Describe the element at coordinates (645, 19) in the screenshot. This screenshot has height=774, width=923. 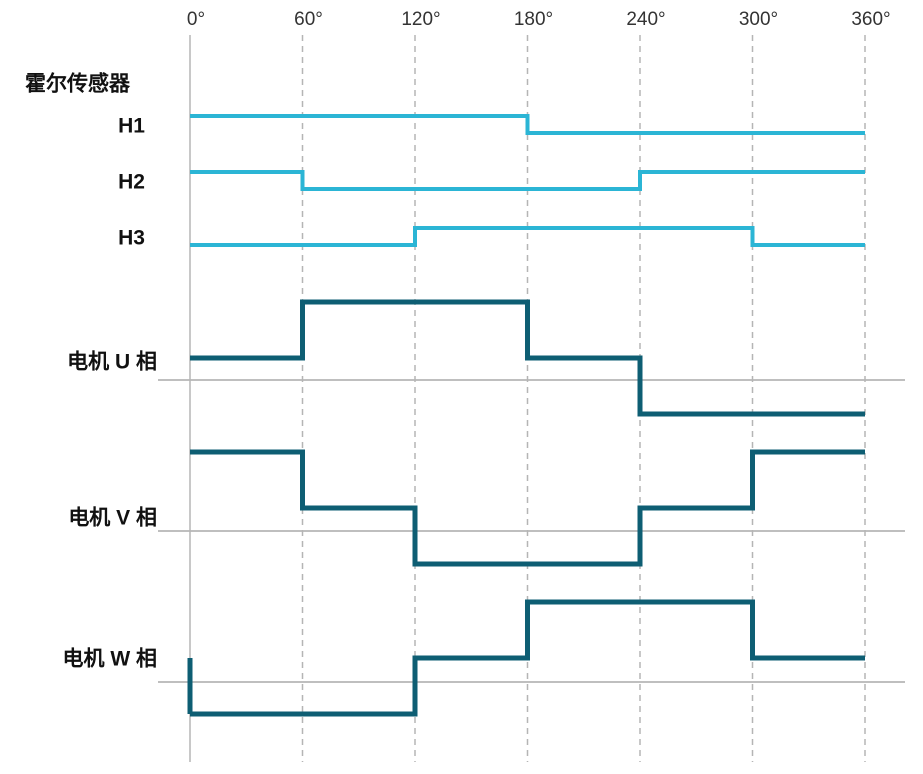
I see `angle-label: 240°` at that location.